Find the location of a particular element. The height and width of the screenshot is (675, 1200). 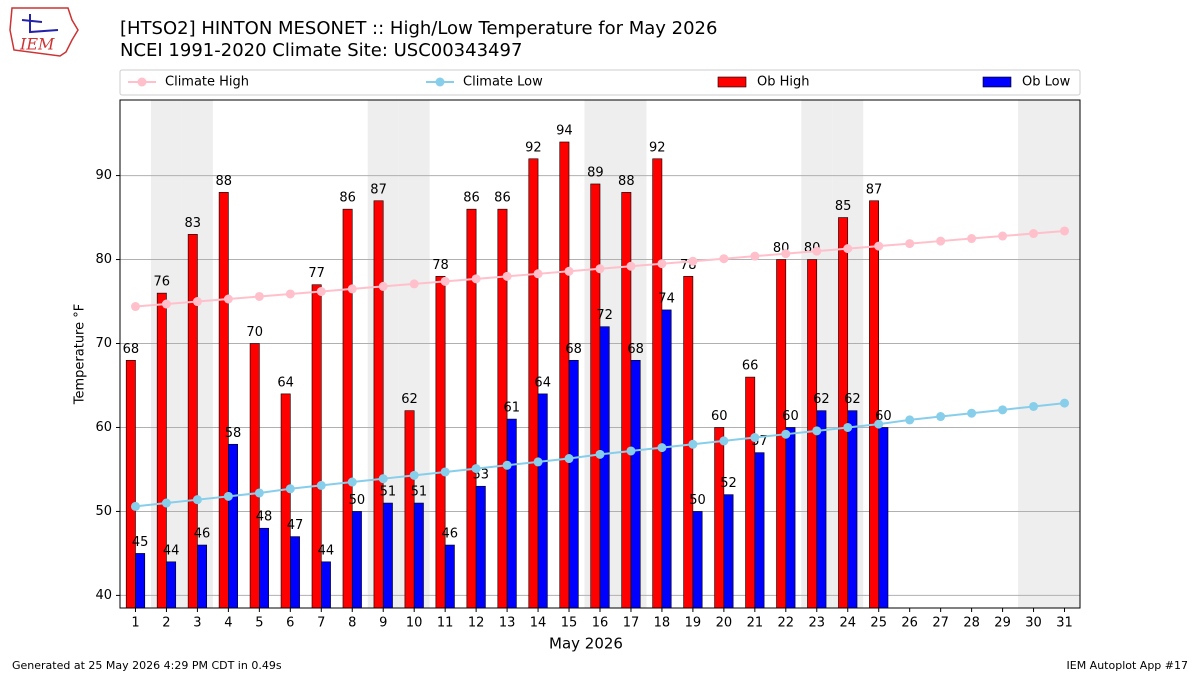

x-tick-label: 21 is located at coordinates (755, 623).